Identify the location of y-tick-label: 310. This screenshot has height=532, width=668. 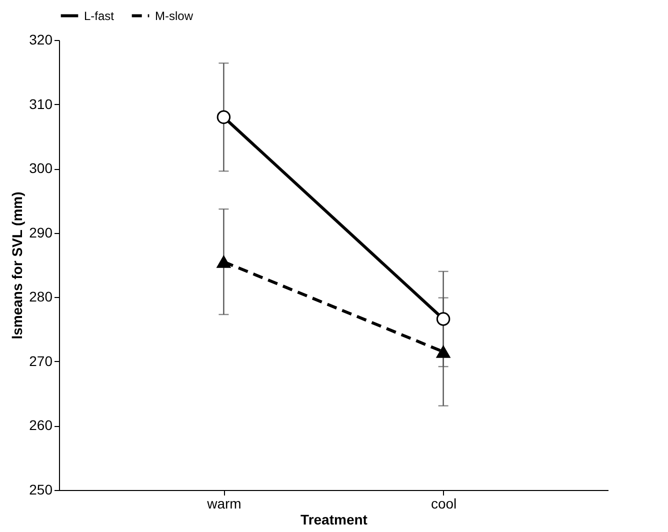
(41, 104).